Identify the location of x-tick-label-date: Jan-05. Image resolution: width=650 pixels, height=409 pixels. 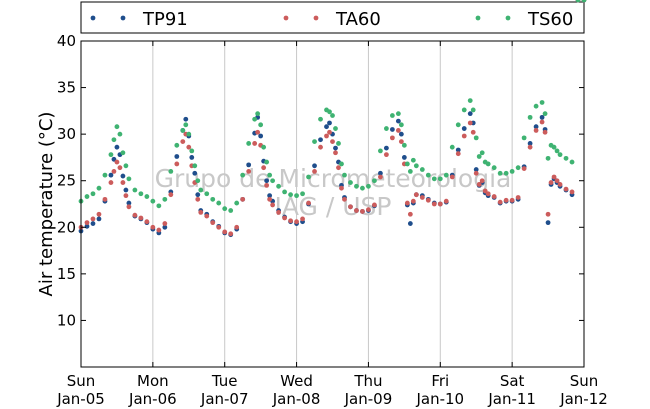
(80, 399).